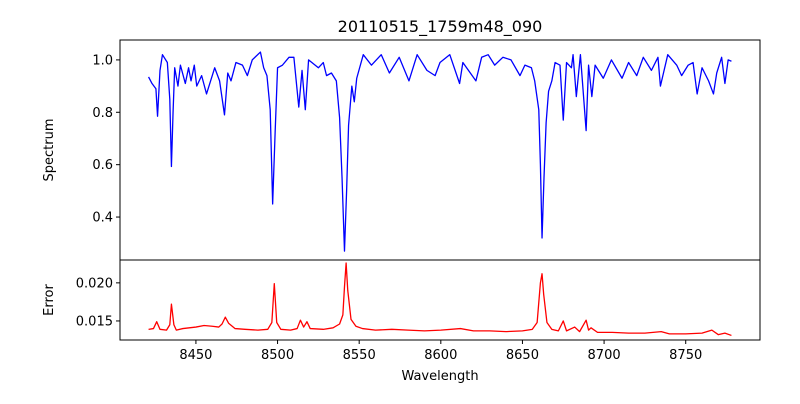  Describe the element at coordinates (195, 355) in the screenshot. I see `x-tick-label: 8450` at that location.